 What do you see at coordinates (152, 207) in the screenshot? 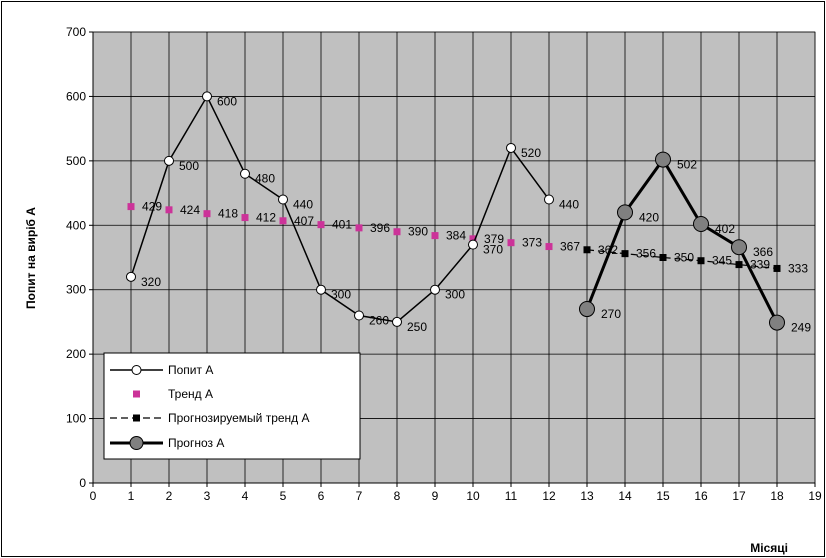
I see `trend-data-label: 429` at bounding box center [152, 207].